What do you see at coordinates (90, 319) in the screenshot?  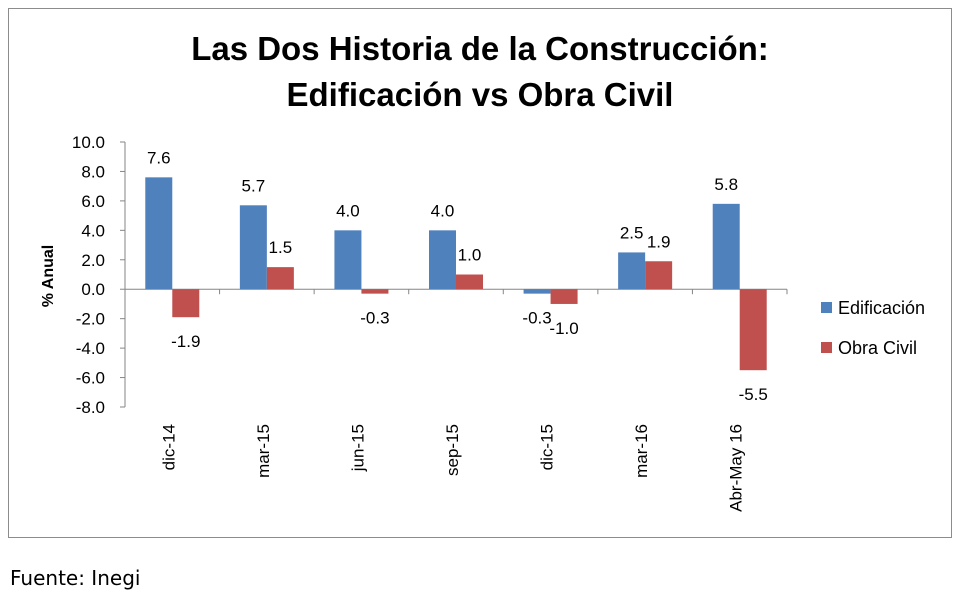 I see `y-tick-label: -2.0` at bounding box center [90, 319].